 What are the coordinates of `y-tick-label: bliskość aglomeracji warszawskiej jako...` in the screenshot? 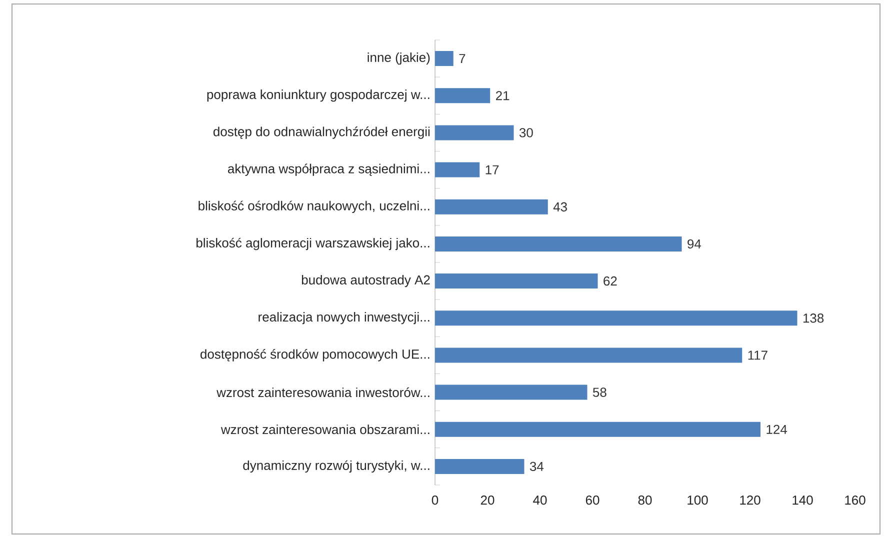 It's located at (313, 244).